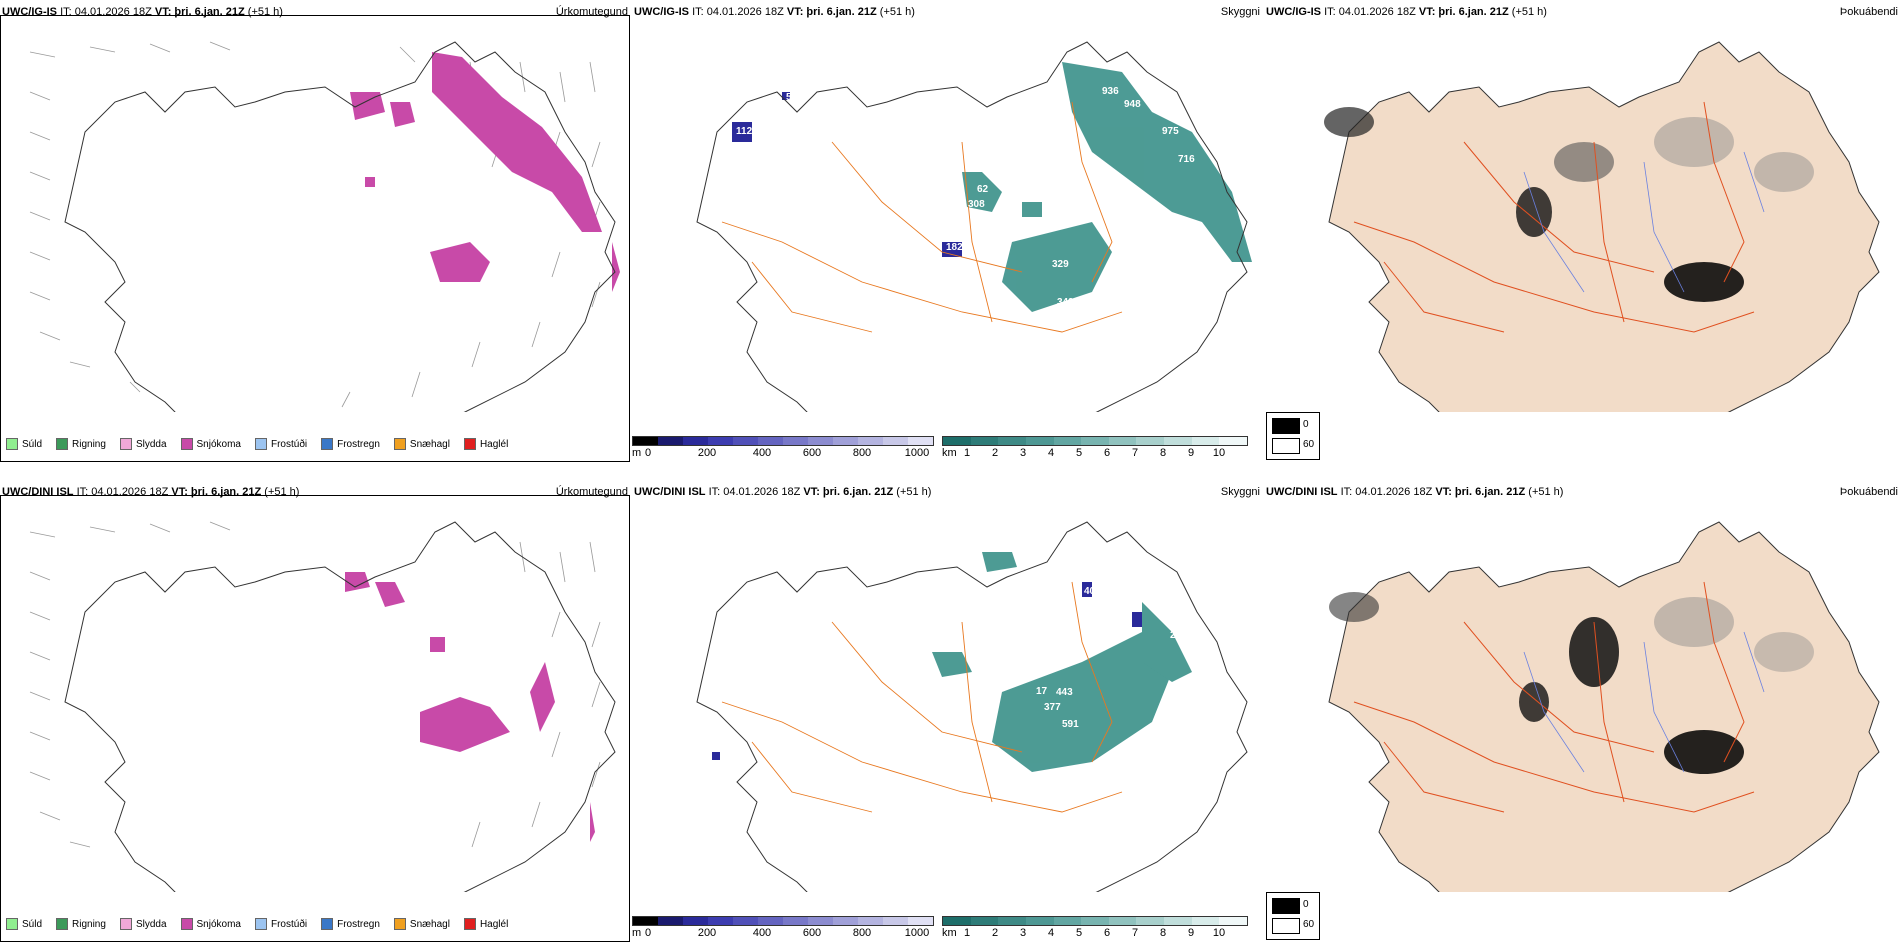 The width and height of the screenshot is (1900, 950). What do you see at coordinates (24, 924) in the screenshot?
I see `legend-item: Súld` at bounding box center [24, 924].